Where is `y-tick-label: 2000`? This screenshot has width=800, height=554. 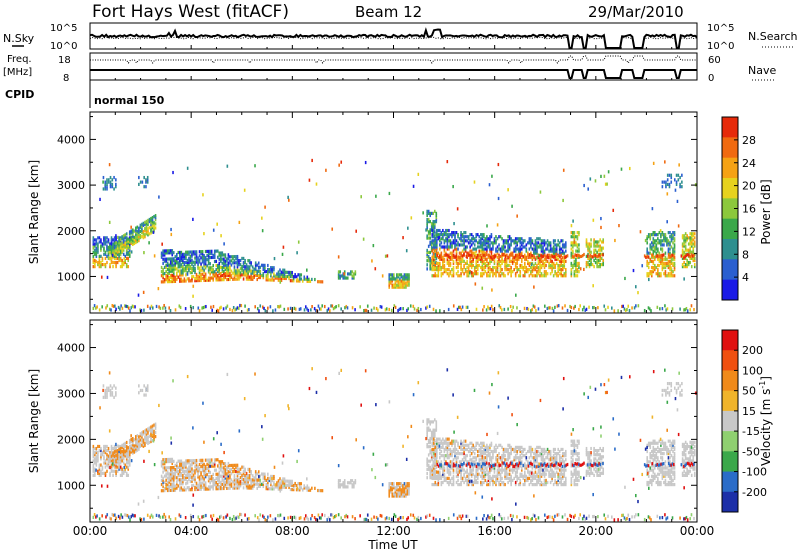 y-tick-label: 2000 is located at coordinates (71, 231).